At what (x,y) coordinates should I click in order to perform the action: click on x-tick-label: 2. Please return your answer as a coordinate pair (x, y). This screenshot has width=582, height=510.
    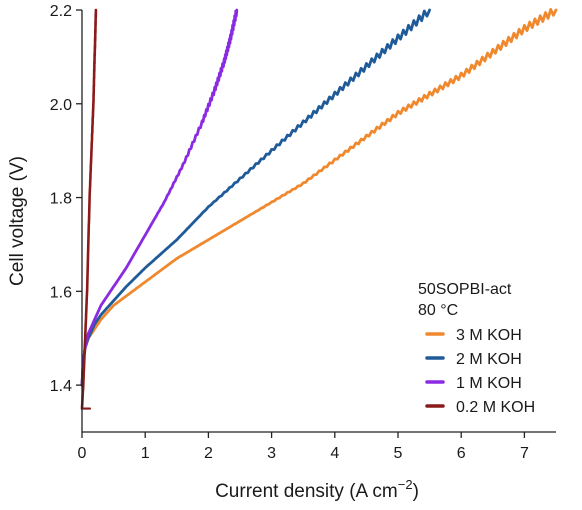
    Looking at the image, I should click on (208, 453).